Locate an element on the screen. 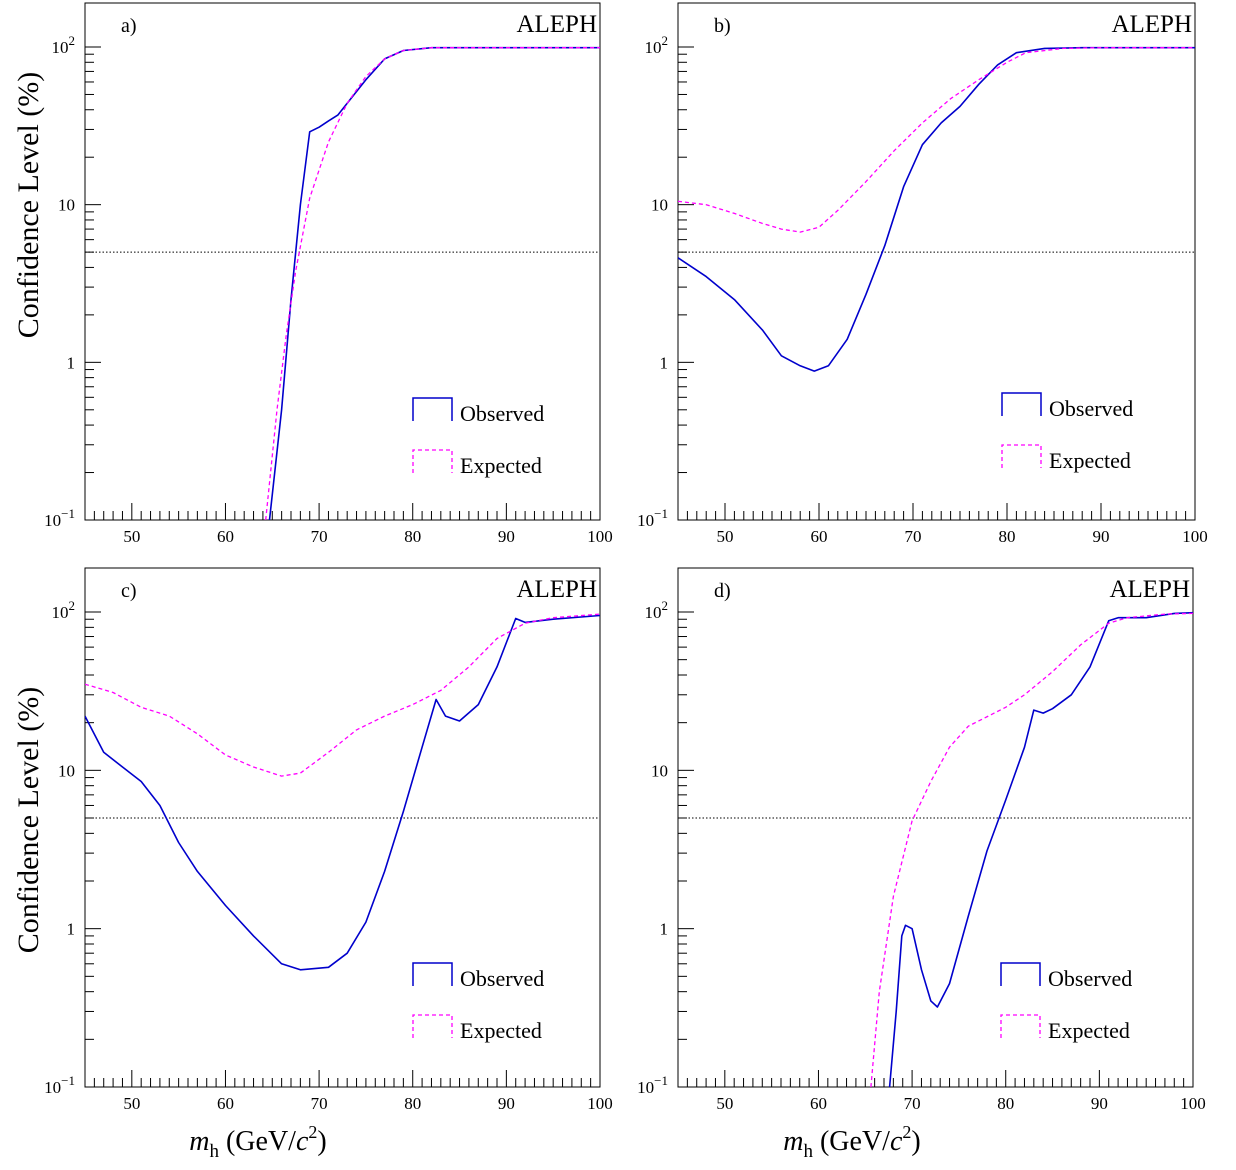  panel-label: b) is located at coordinates (722, 26).